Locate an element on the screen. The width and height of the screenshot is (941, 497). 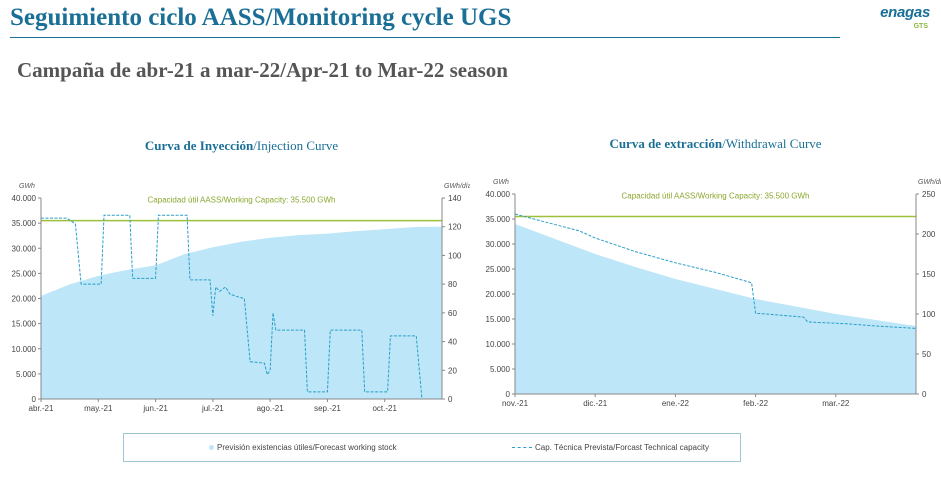
withdrawal-ytick-right-label: 100 is located at coordinates (929, 314).